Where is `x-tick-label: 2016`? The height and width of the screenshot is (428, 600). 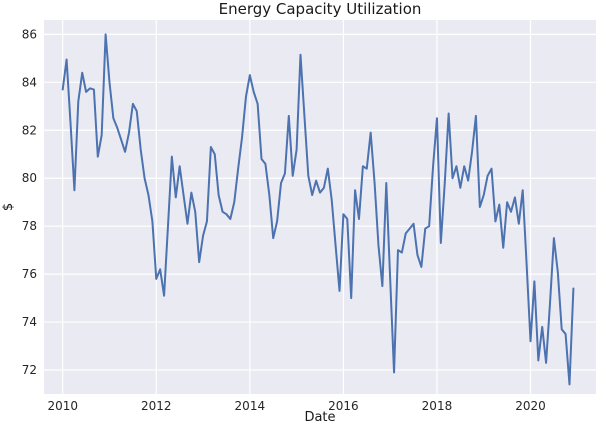
x-tick-label: 2016 is located at coordinates (343, 406).